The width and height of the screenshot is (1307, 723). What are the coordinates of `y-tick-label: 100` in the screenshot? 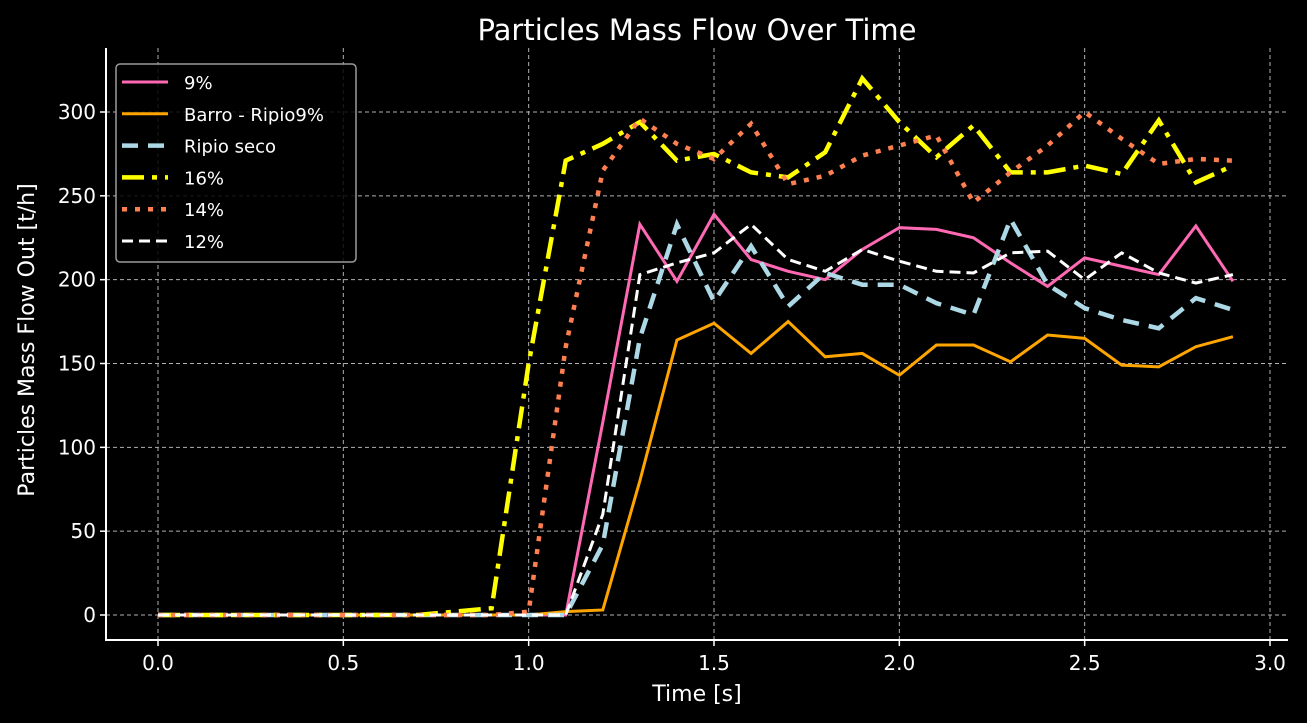 It's located at (77, 447).